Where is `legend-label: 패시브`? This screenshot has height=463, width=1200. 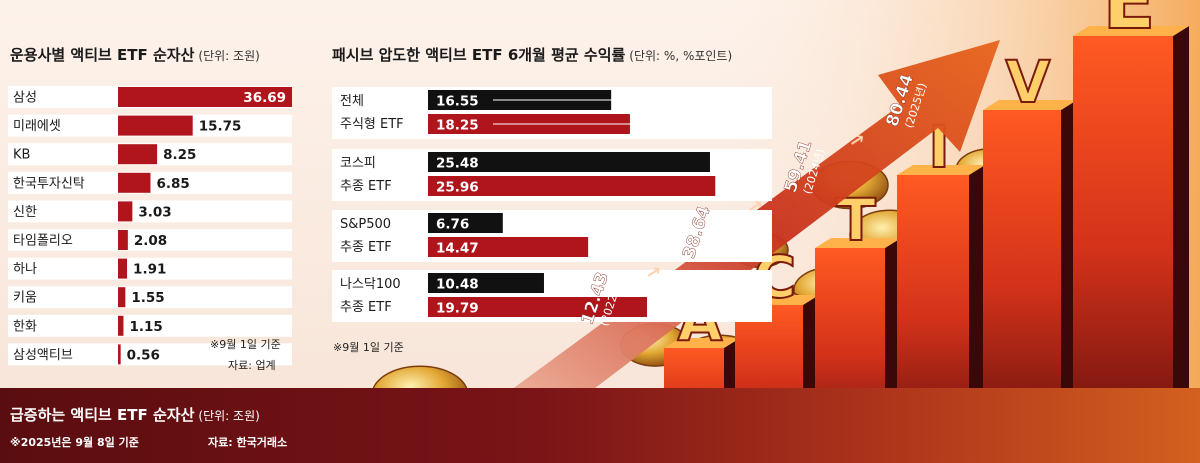
legend-label: 패시브 is located at coordinates (676, 101).